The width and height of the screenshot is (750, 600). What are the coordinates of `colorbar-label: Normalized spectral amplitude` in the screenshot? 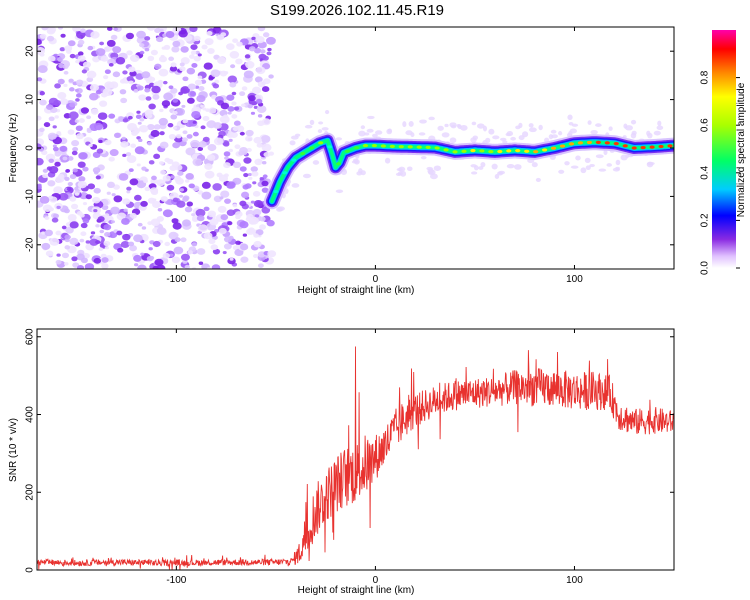 It's located at (741, 149).